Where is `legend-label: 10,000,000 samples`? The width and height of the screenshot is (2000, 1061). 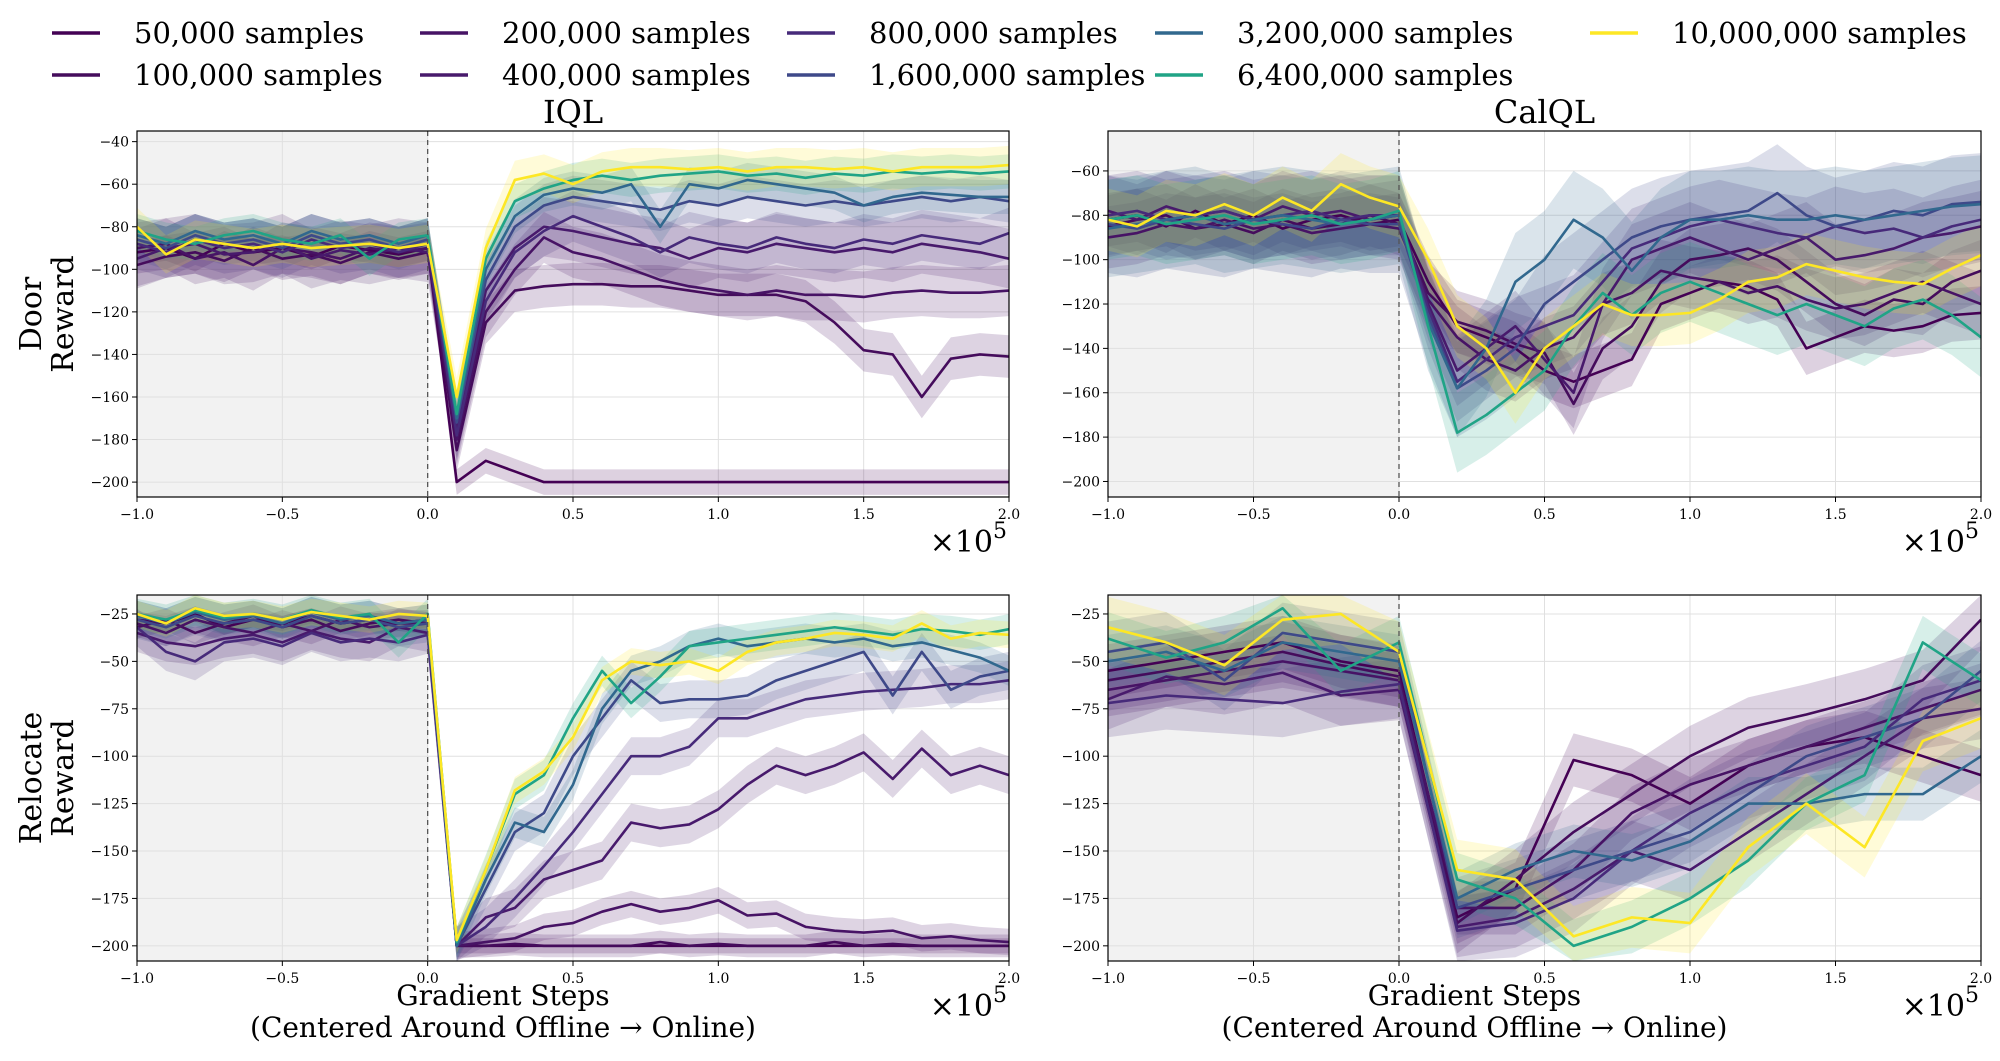 legend-label: 10,000,000 samples is located at coordinates (1819, 33).